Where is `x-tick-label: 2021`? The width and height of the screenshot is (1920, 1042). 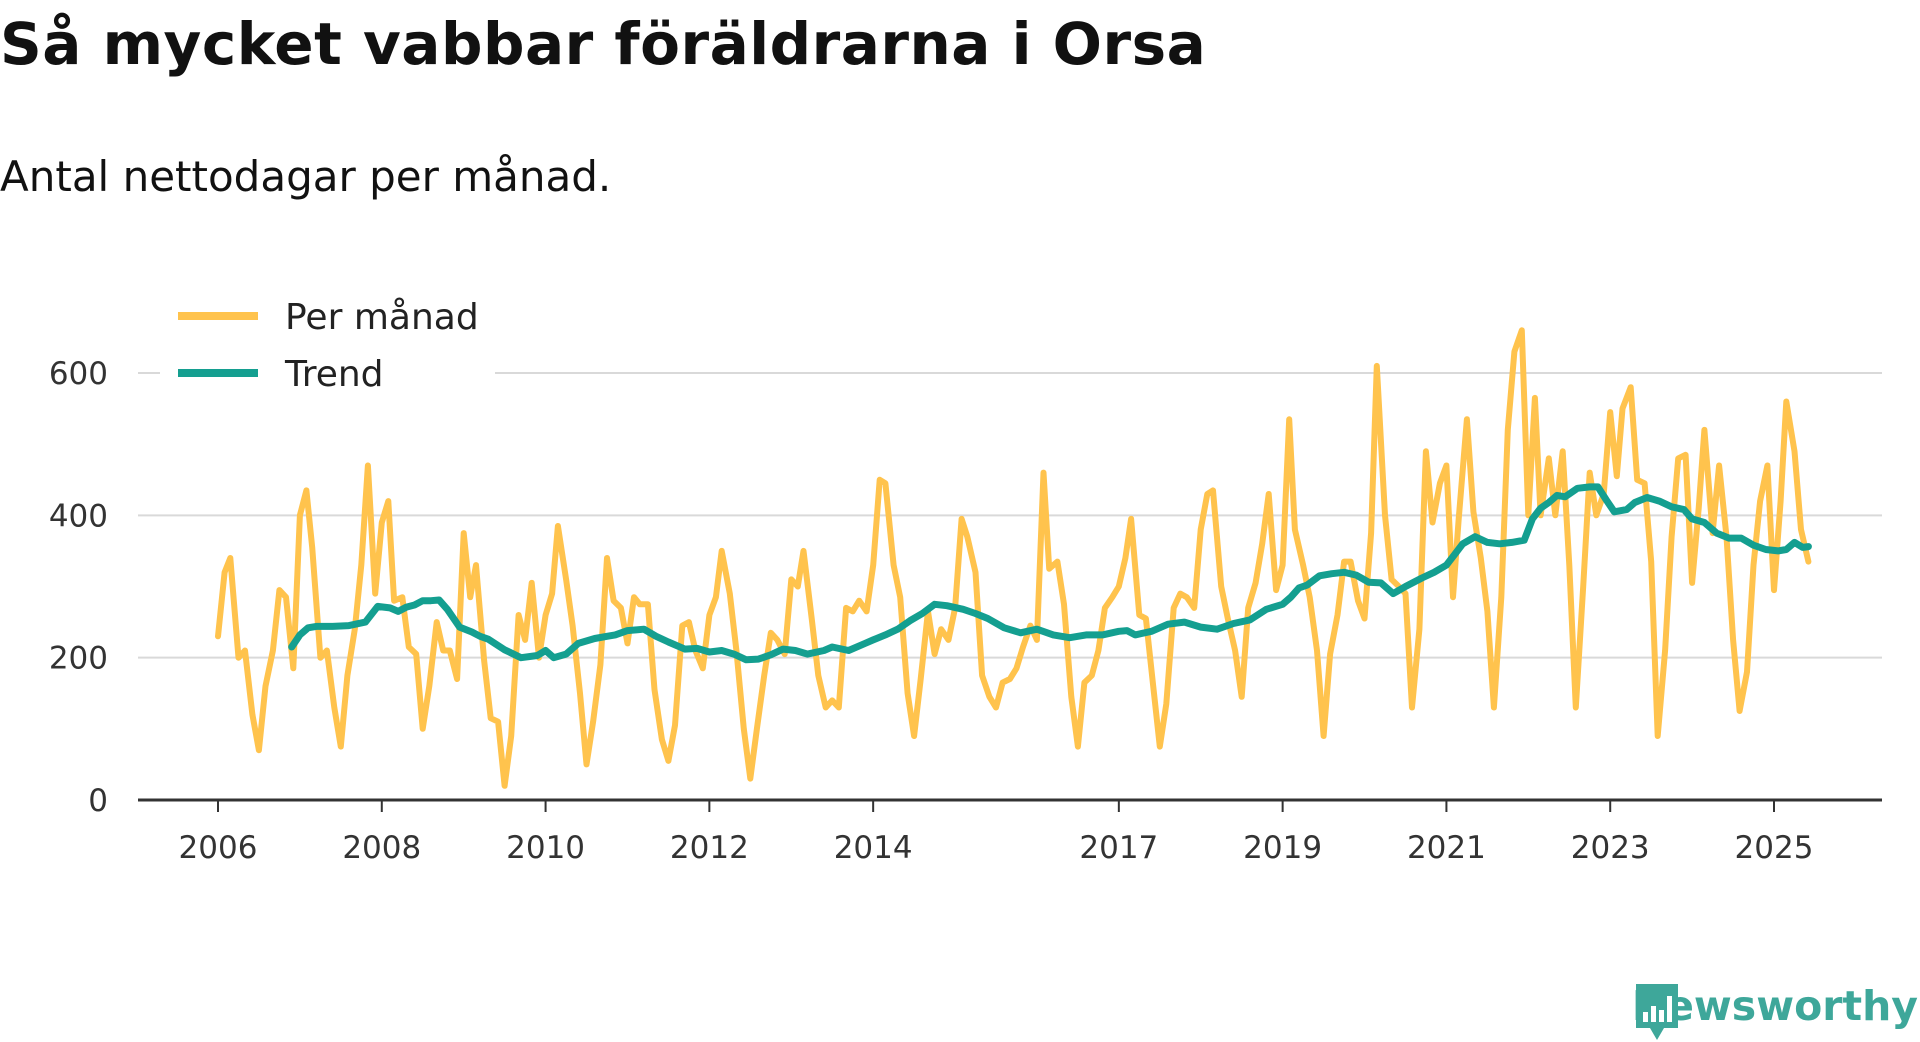
x-tick-label: 2021 is located at coordinates (1446, 848).